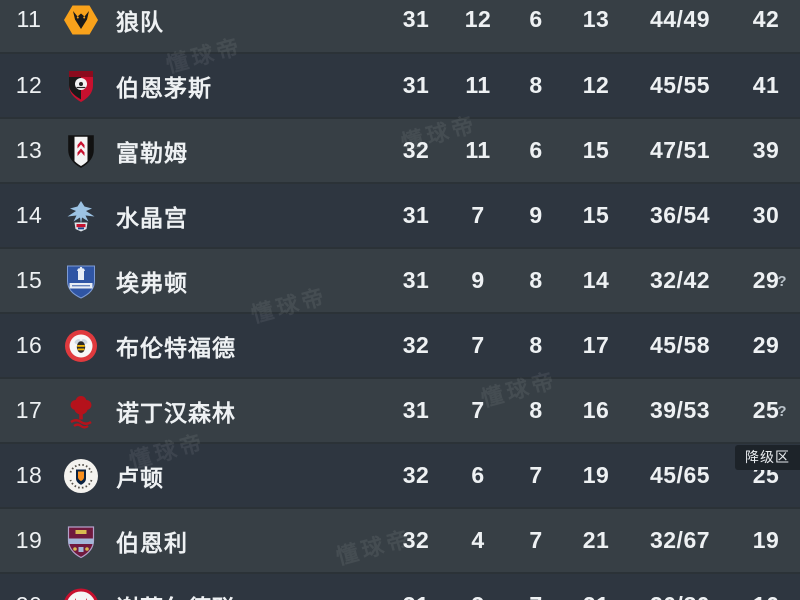  I want to click on points: 29, so click(766, 345).